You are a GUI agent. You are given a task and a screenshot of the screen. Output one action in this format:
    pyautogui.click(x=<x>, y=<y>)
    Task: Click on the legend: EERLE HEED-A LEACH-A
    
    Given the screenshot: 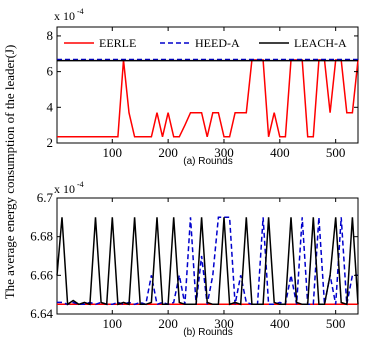 What is the action you would take?
    pyautogui.click(x=205, y=43)
    